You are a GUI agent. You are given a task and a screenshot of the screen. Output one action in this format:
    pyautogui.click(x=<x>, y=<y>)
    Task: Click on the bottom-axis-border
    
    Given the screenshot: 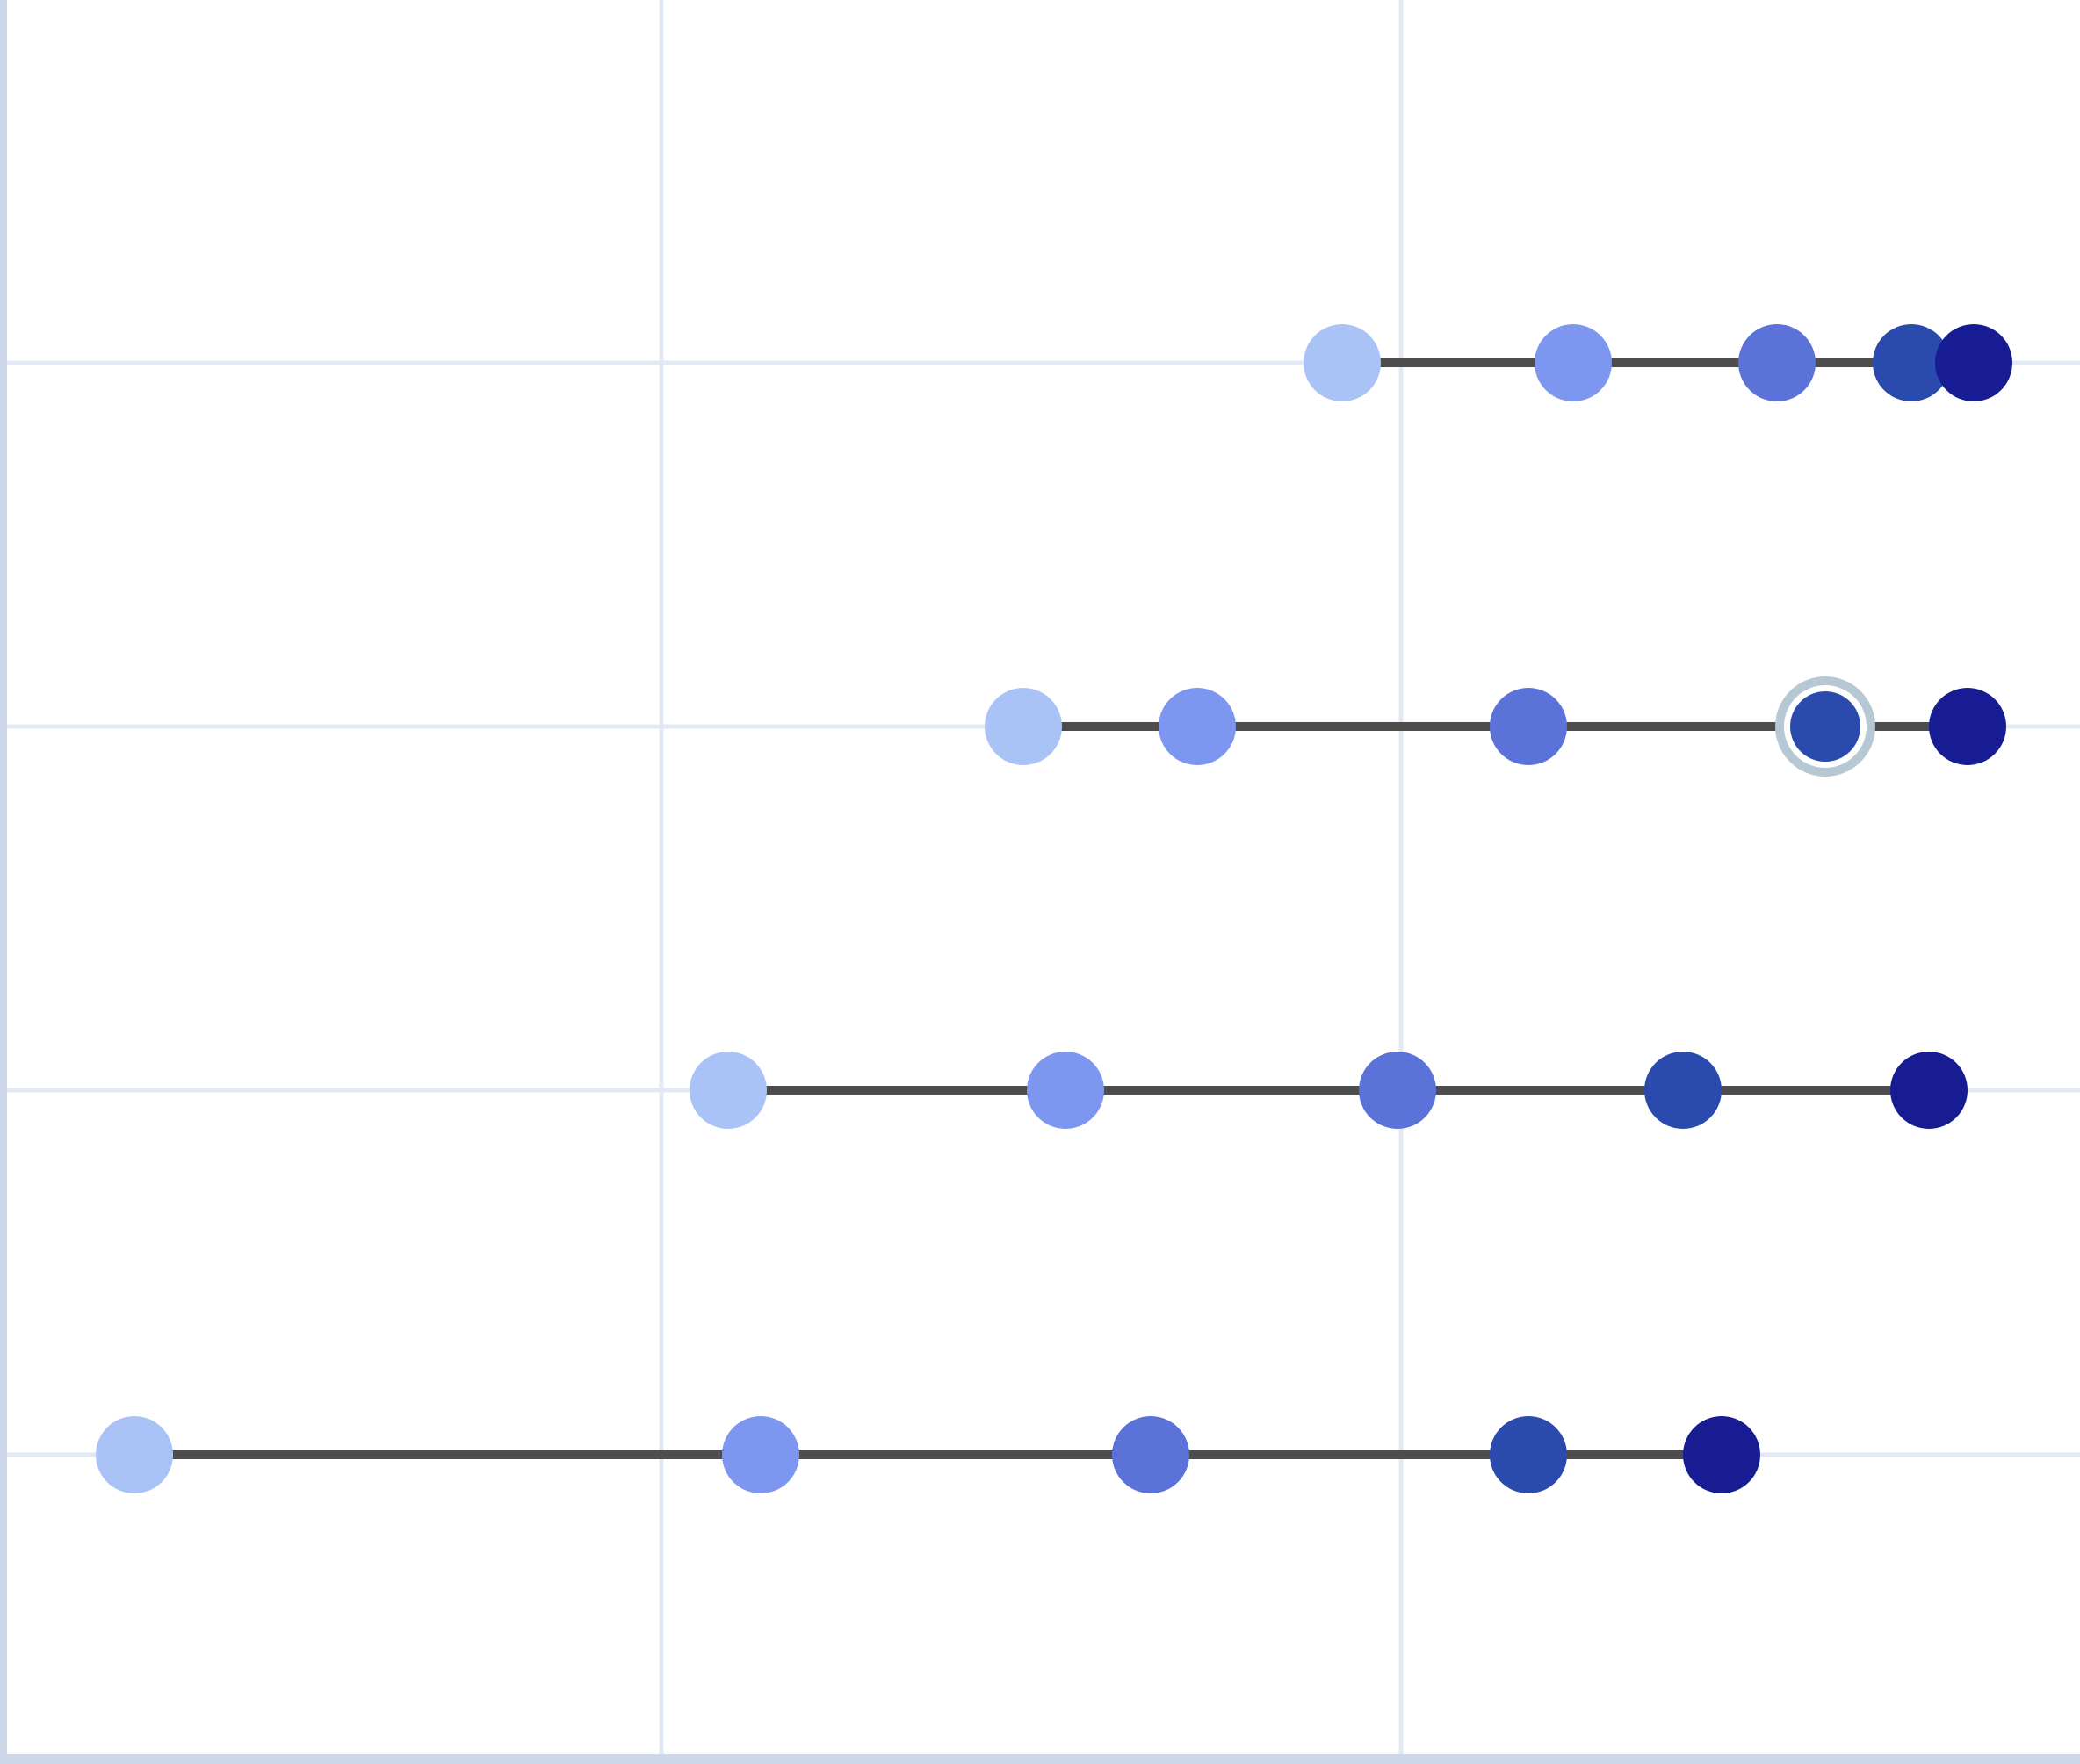 What is the action you would take?
    pyautogui.click(x=1040, y=1759)
    